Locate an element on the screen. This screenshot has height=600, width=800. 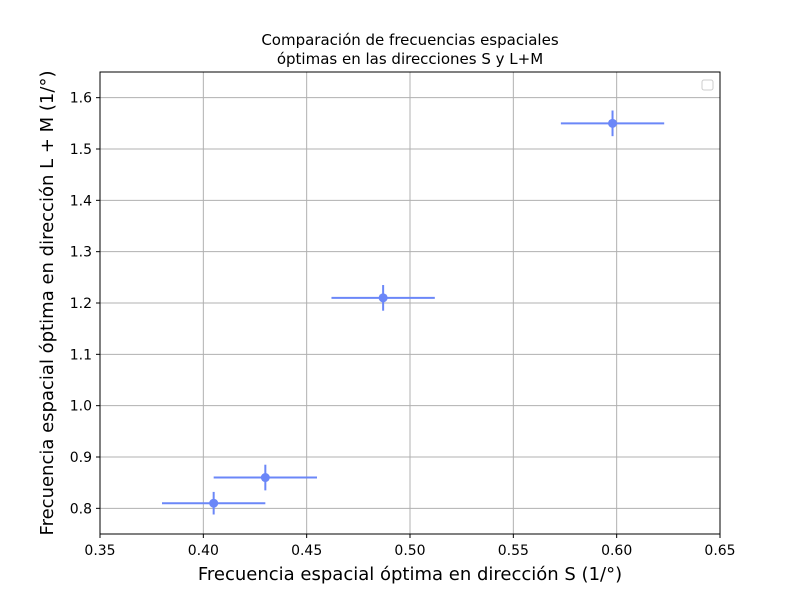
x-tick-label: 0.65 is located at coordinates (719, 551).